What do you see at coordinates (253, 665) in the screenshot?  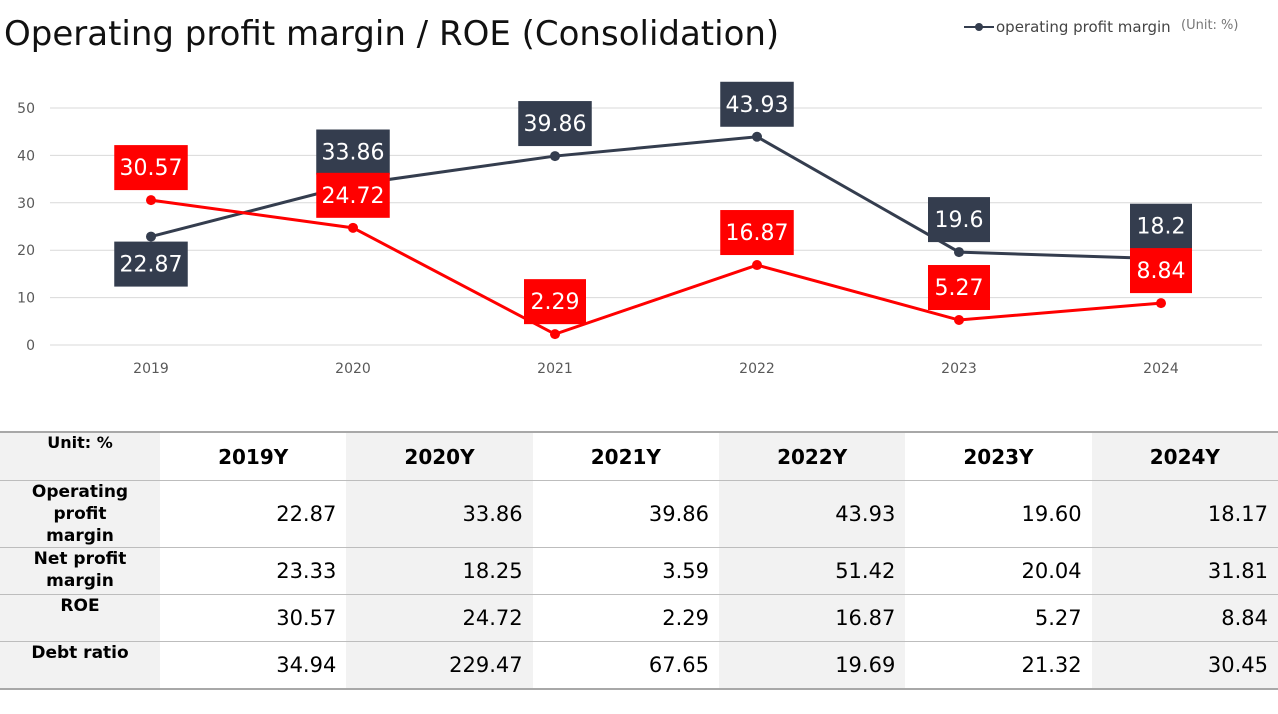 I see `table-cell: 34.94` at bounding box center [253, 665].